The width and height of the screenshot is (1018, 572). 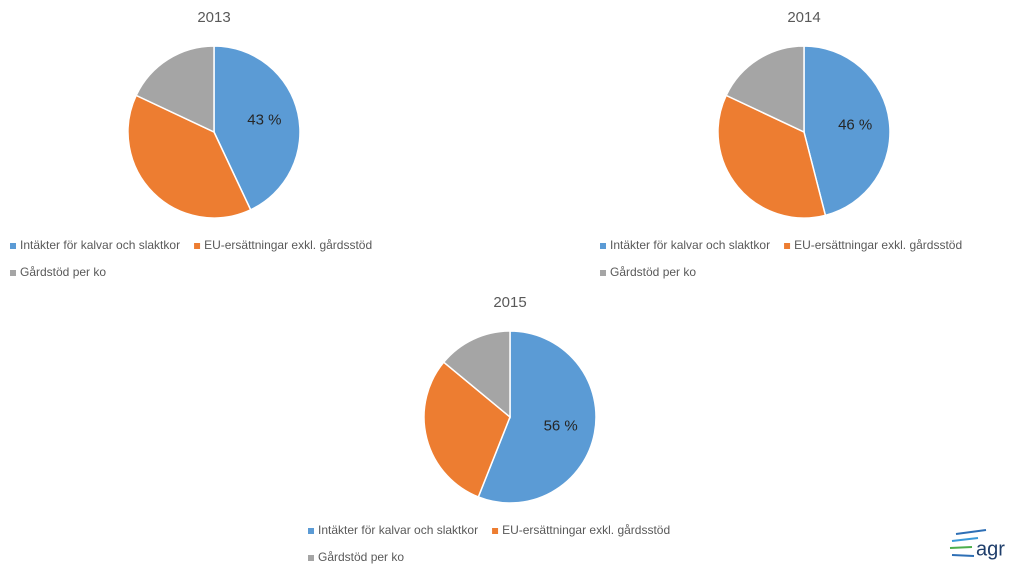 What do you see at coordinates (509, 302) in the screenshot?
I see `chart-title: 2015` at bounding box center [509, 302].